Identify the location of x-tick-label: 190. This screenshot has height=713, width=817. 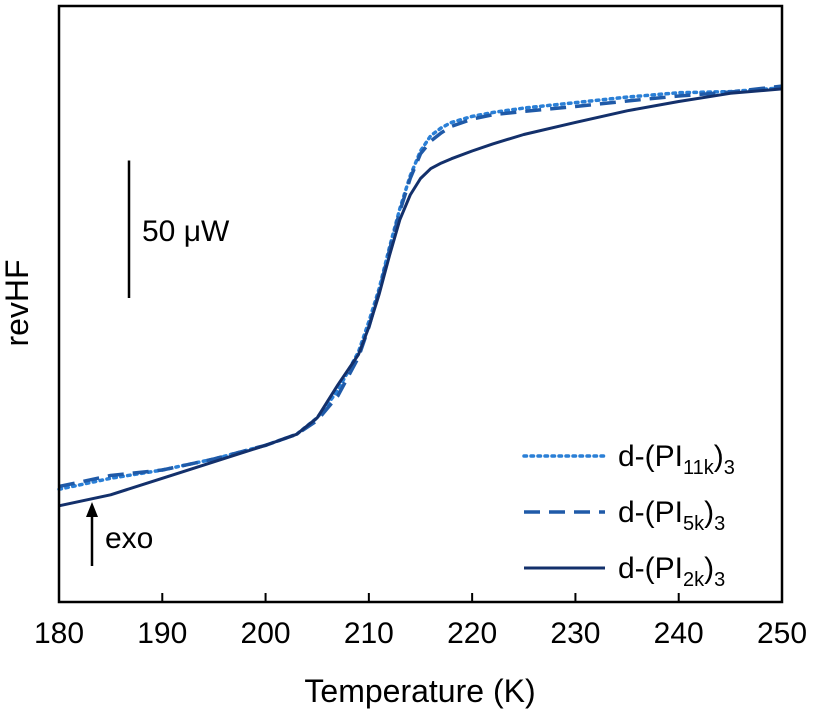
(162, 633).